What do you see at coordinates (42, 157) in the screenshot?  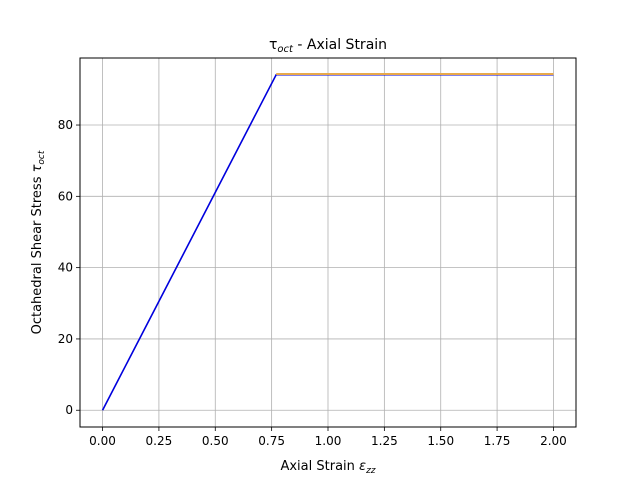 I see `y-axis-label-subscript: oct` at bounding box center [42, 157].